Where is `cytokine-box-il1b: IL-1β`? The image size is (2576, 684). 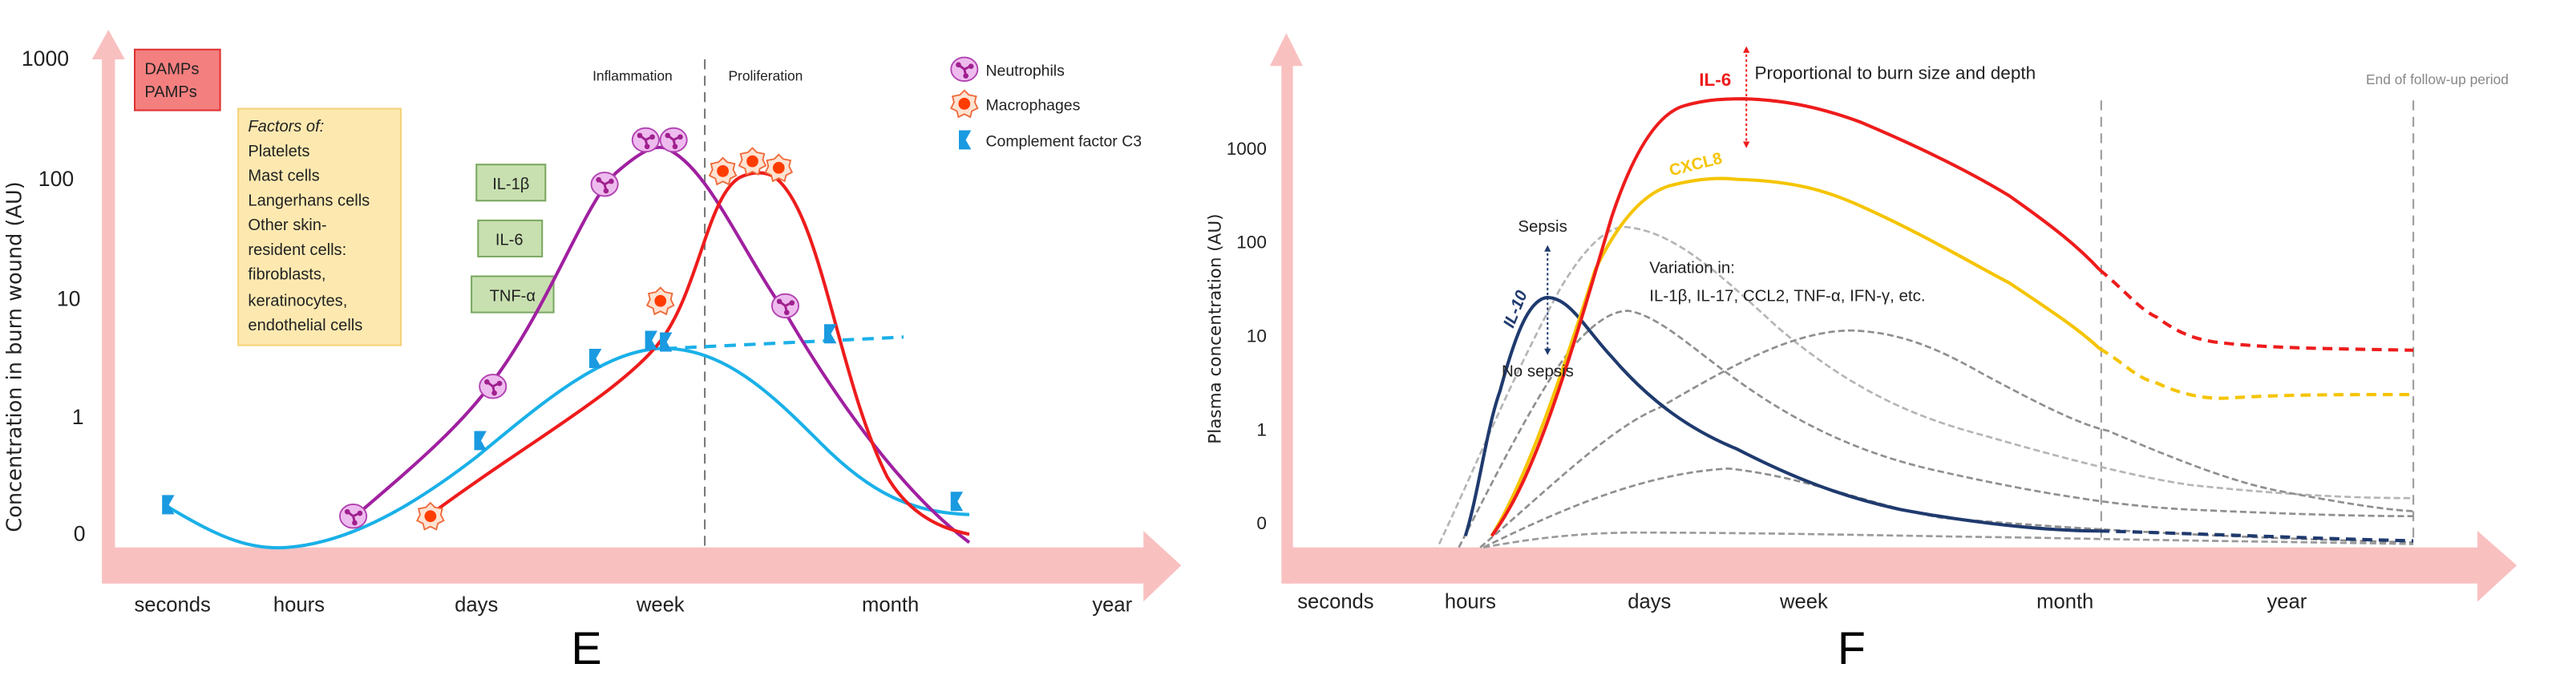
cytokine-box-il1b: IL-1β is located at coordinates (511, 183).